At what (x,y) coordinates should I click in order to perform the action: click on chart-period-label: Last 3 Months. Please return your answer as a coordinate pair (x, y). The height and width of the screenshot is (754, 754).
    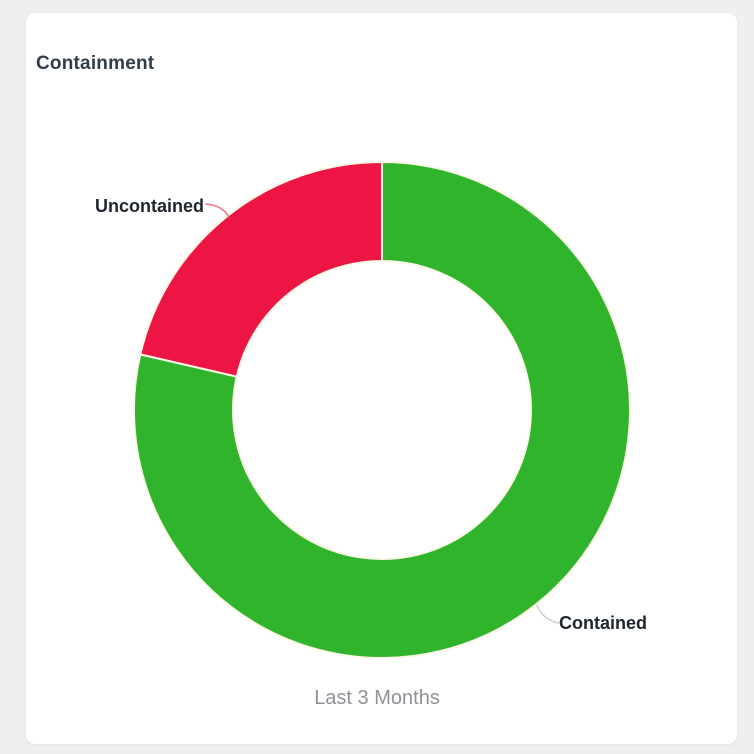
    Looking at the image, I should click on (377, 698).